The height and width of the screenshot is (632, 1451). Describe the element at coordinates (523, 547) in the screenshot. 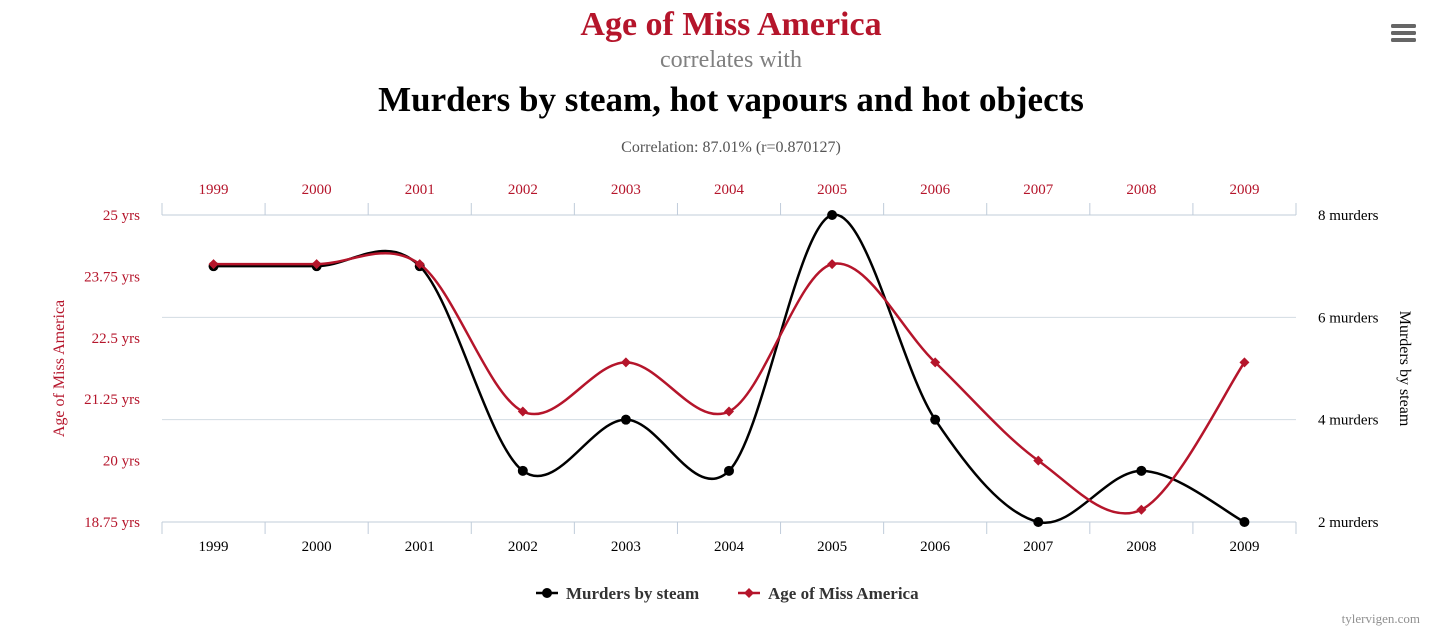

I see `bottom-x-tick-label: 2002` at that location.